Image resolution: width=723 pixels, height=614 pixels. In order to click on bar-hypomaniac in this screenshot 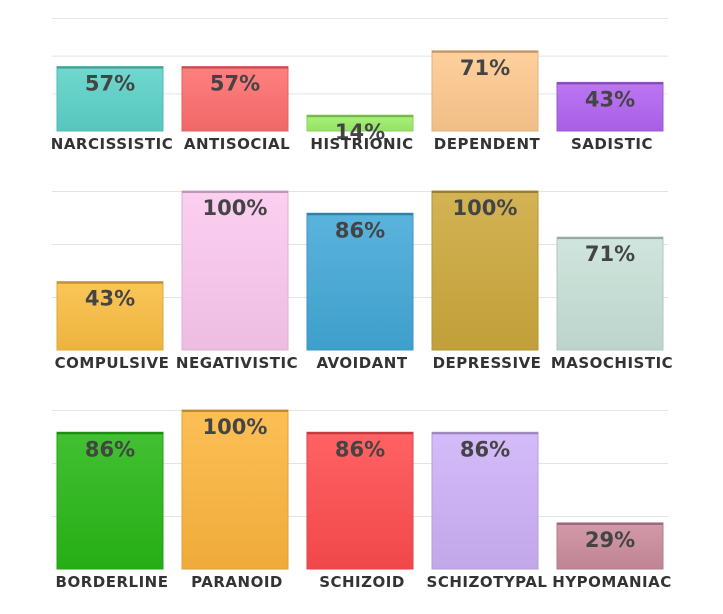, I will do `click(610, 546)`.